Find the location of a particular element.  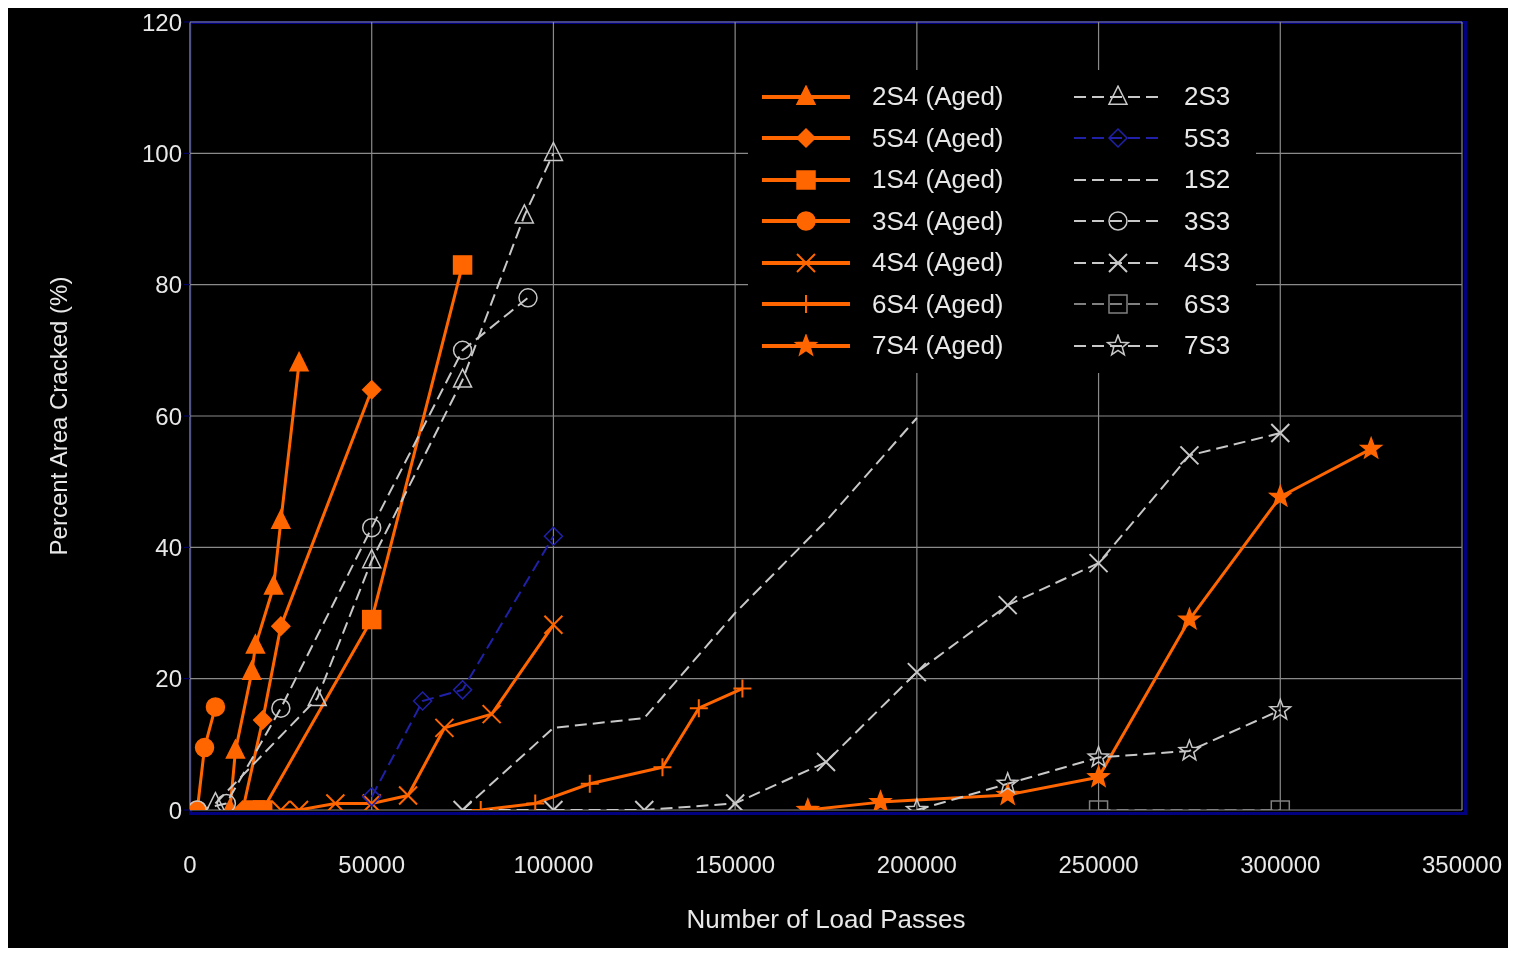

x-axis-title: Number of Load Passes is located at coordinates (826, 919).